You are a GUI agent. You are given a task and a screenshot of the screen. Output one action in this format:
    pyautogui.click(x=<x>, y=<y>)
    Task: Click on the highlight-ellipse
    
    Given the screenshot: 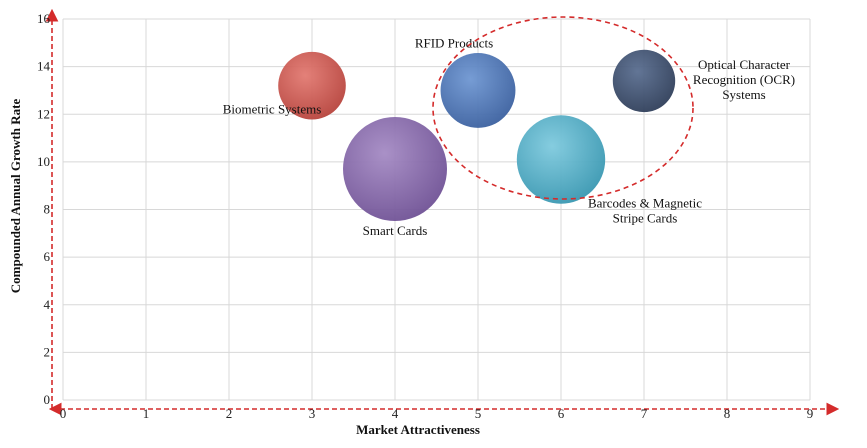 What is the action you would take?
    pyautogui.click(x=563, y=108)
    